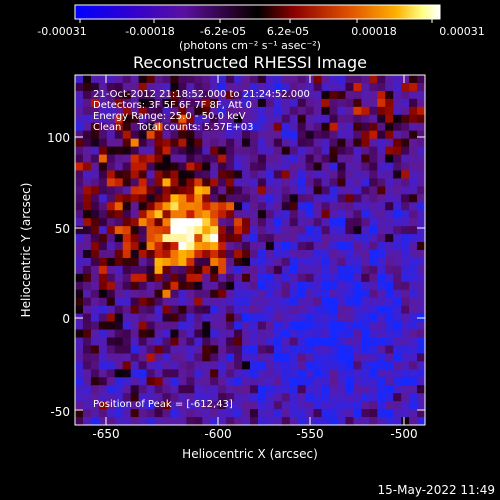 This screenshot has width=500, height=500. I want to click on x-tick-label: -650, so click(105, 434).